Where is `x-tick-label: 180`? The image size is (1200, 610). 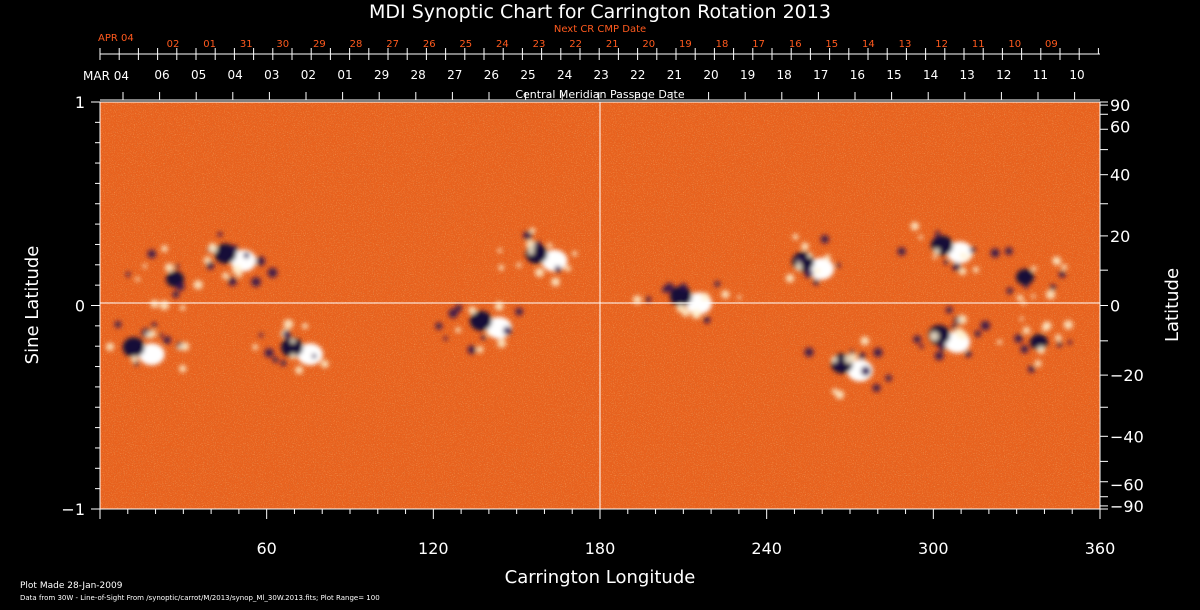
x-tick-label: 180 is located at coordinates (600, 548).